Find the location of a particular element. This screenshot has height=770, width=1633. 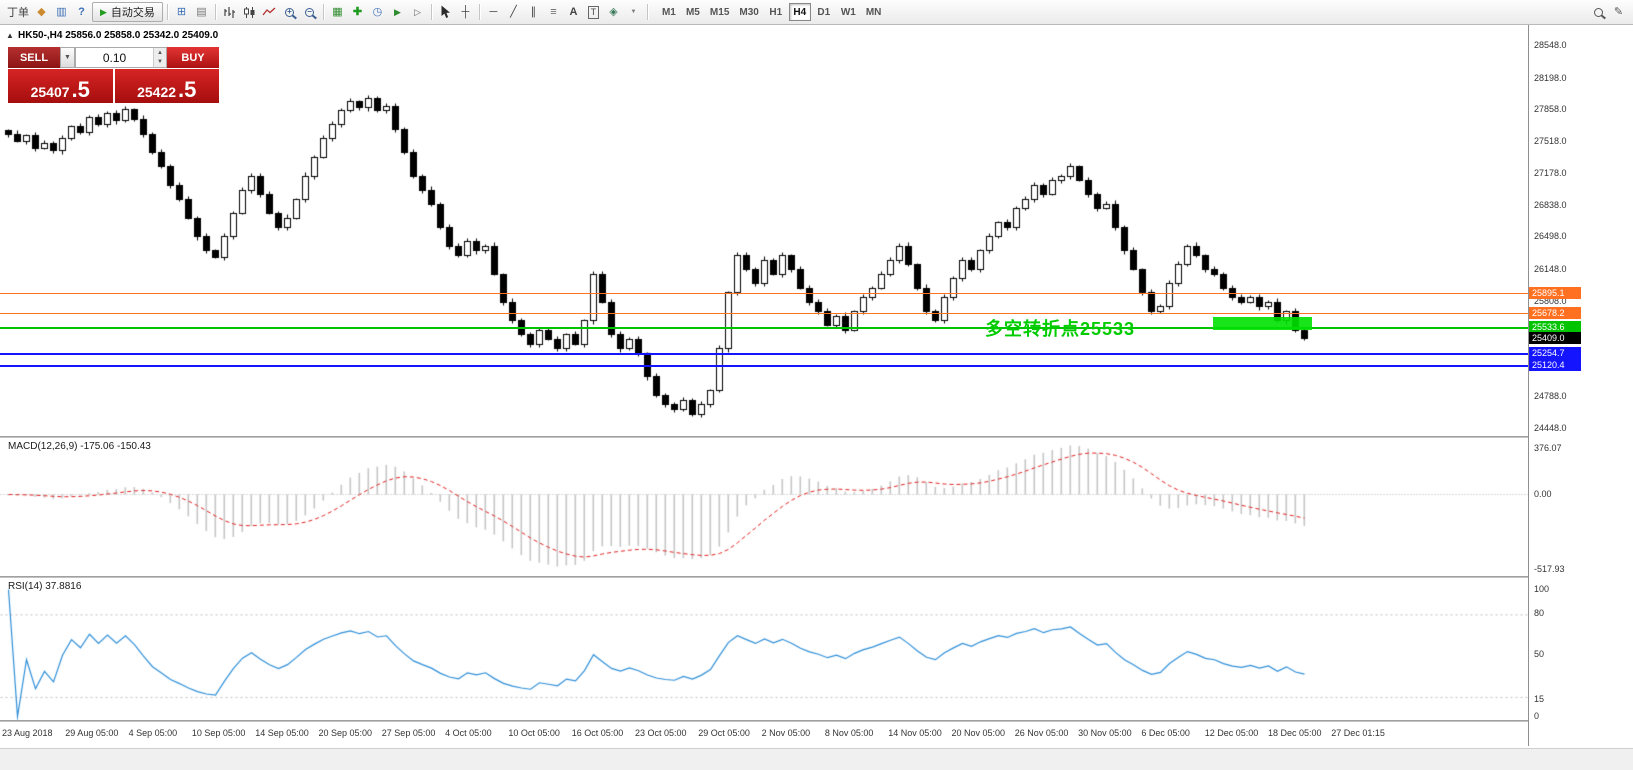

tf-button-h1: H1 is located at coordinates (776, 12).